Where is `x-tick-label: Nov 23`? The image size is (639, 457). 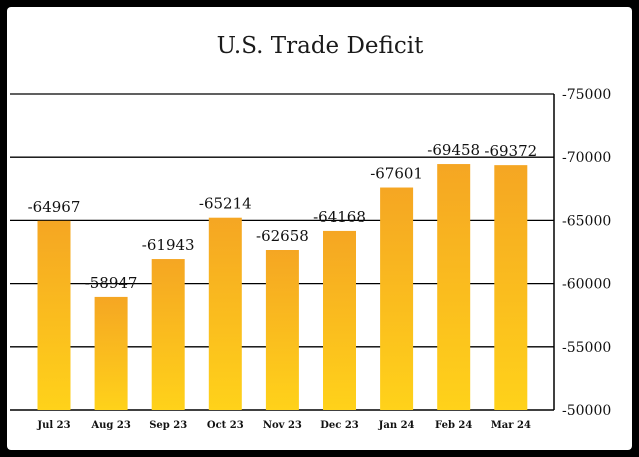 x-tick-label: Nov 23 is located at coordinates (282, 425).